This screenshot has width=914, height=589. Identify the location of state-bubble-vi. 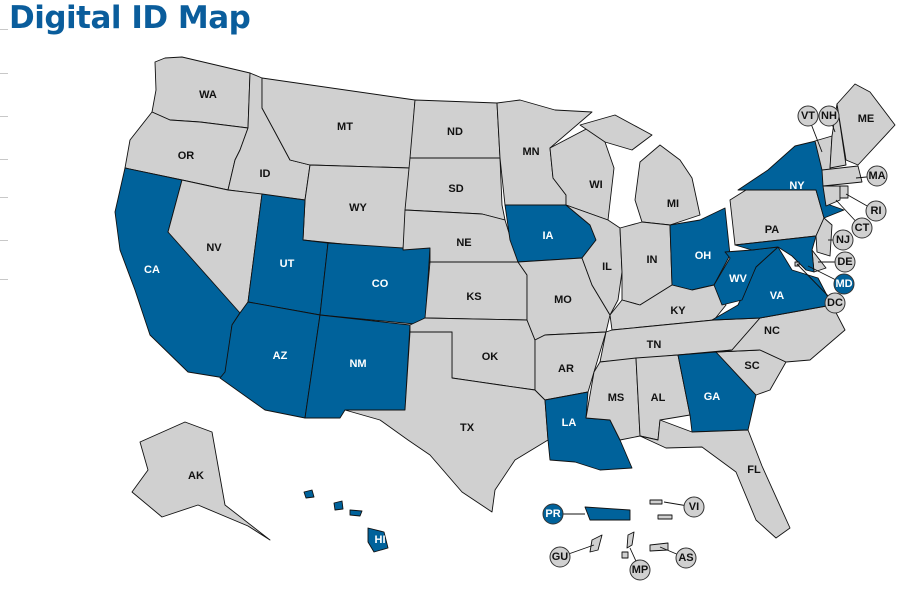
(694, 507).